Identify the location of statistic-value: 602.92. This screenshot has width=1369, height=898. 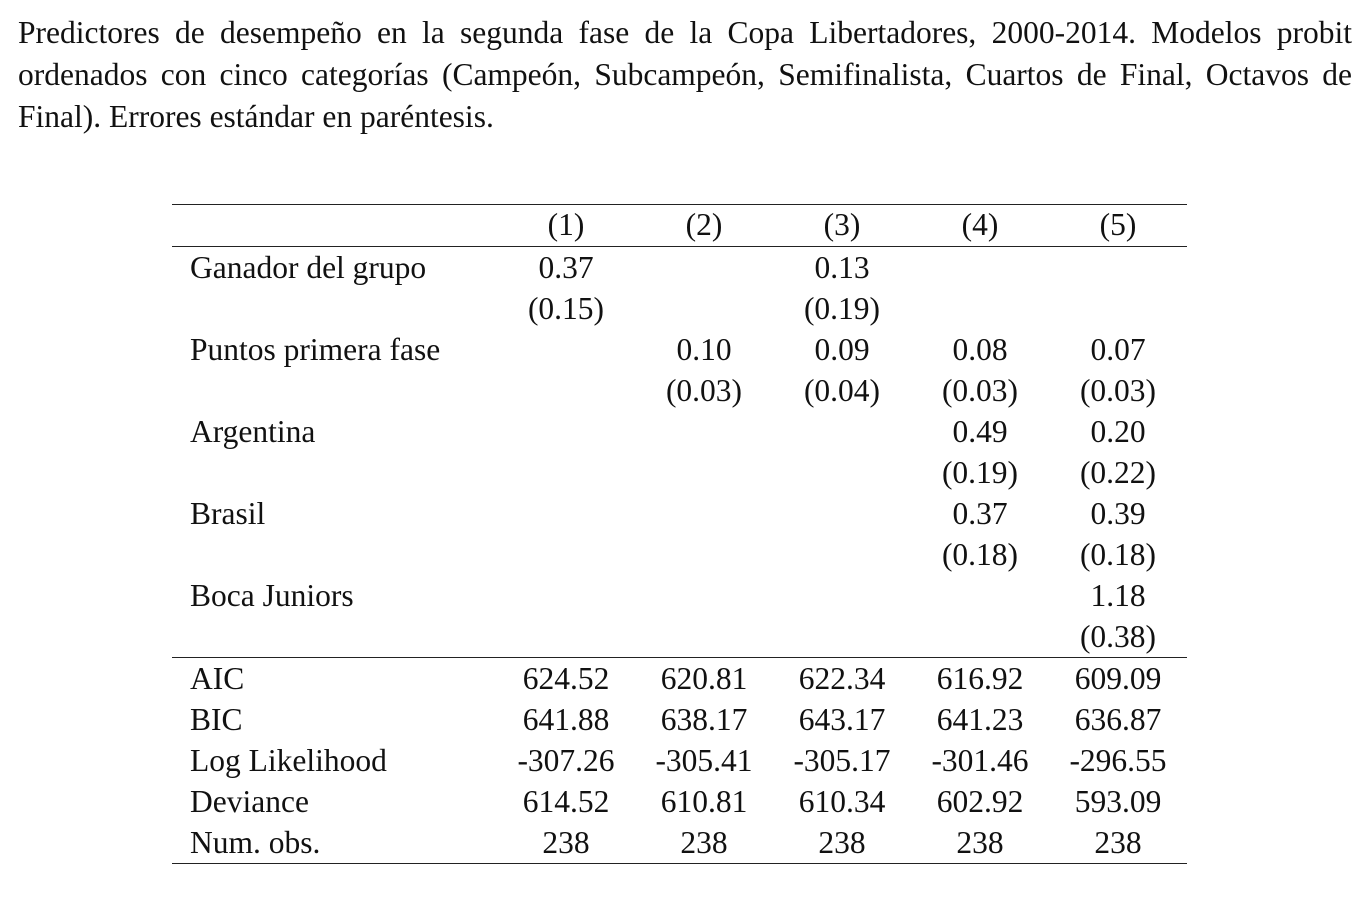
(980, 801).